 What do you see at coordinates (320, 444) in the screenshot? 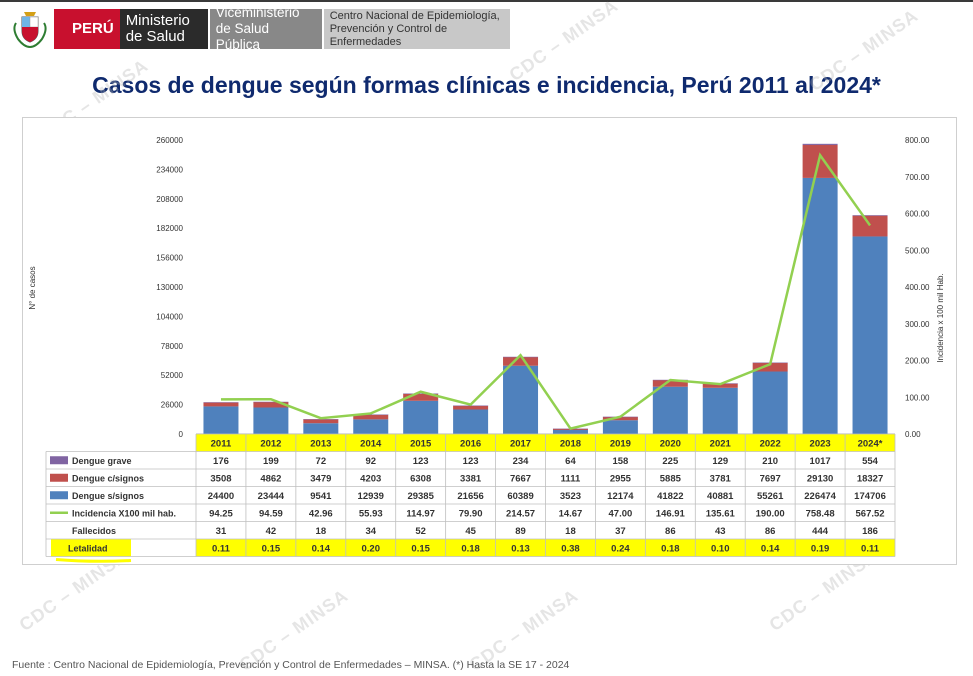
I see `x-tick-label: 2013` at bounding box center [320, 444].